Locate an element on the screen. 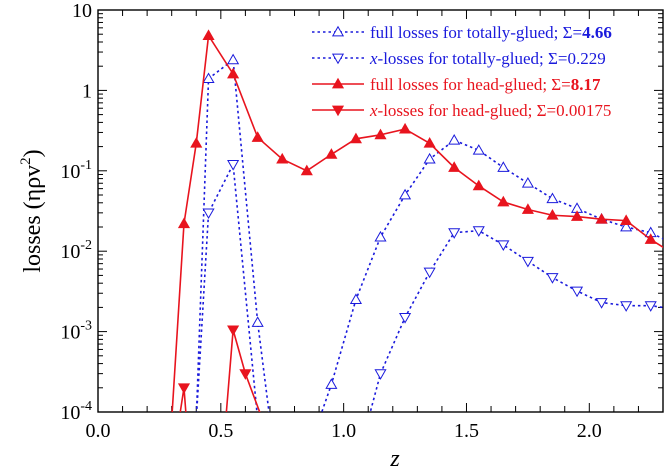 Image resolution: width=667 pixels, height=470 pixels. x-axis-title: z is located at coordinates (394, 458).